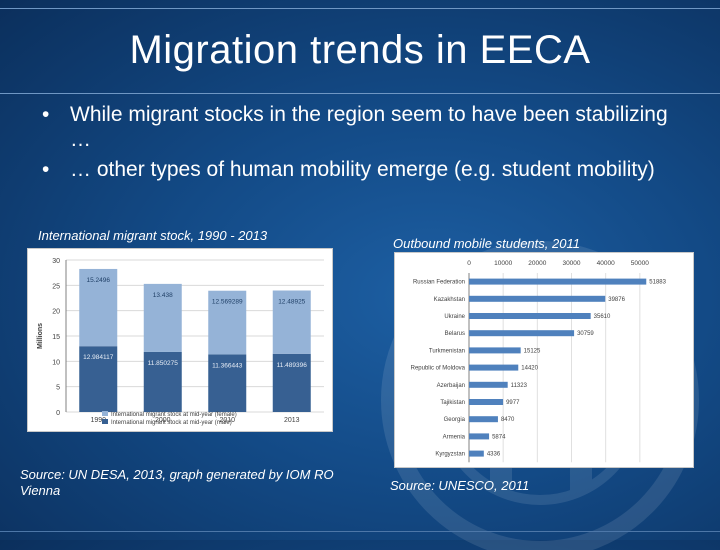  What do you see at coordinates (98, 420) in the screenshot?
I see `x-tick-label: 1990` at bounding box center [98, 420].